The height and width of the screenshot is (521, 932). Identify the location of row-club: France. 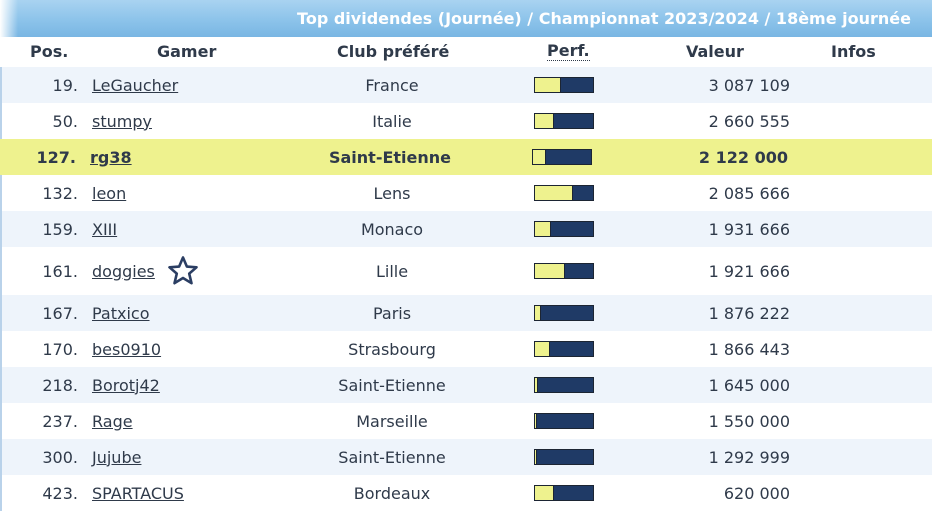
(392, 85).